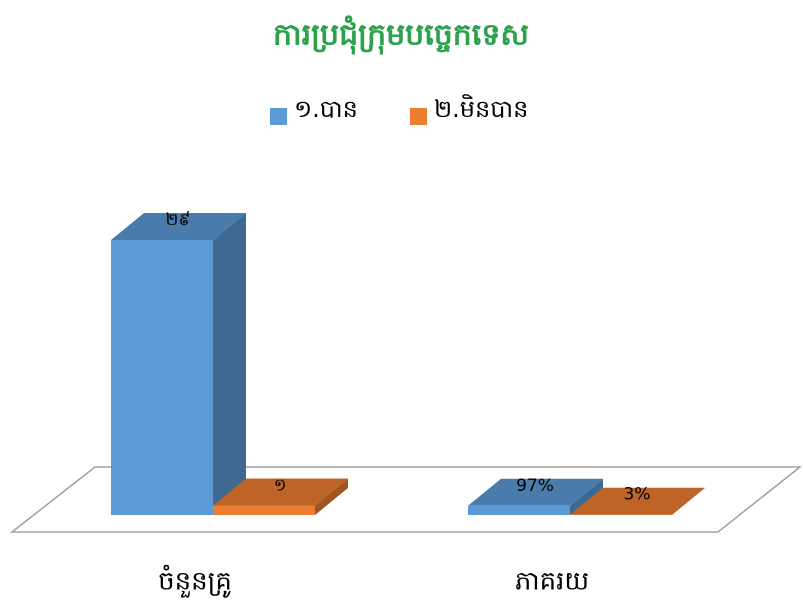  What do you see at coordinates (535, 486) in the screenshot?
I see `data-label: 97%` at bounding box center [535, 486].